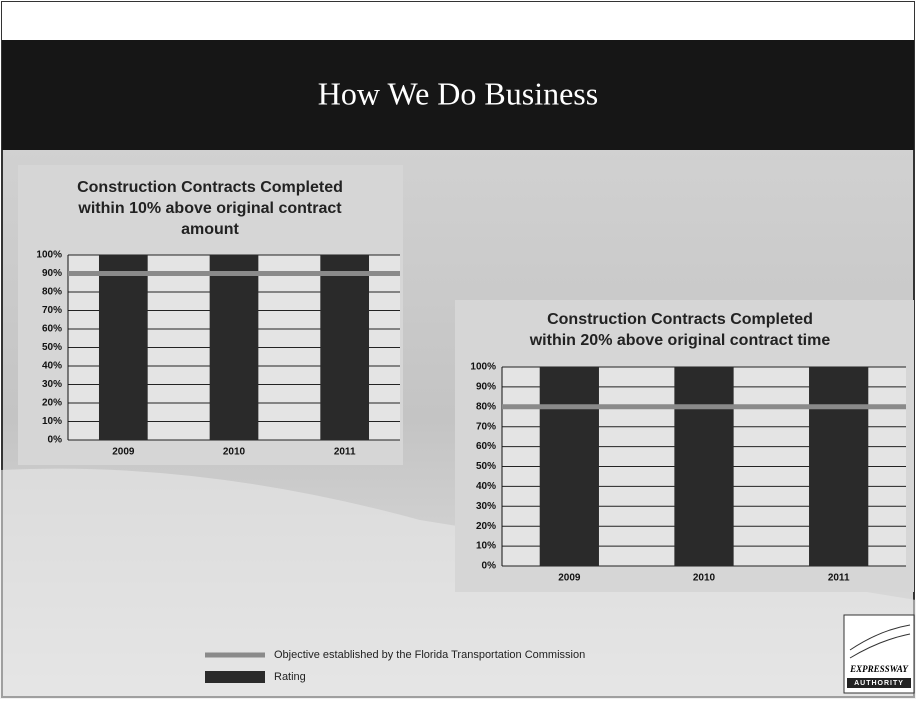 This screenshot has height=704, width=916. I want to click on legend-label: Rating, so click(290, 677).